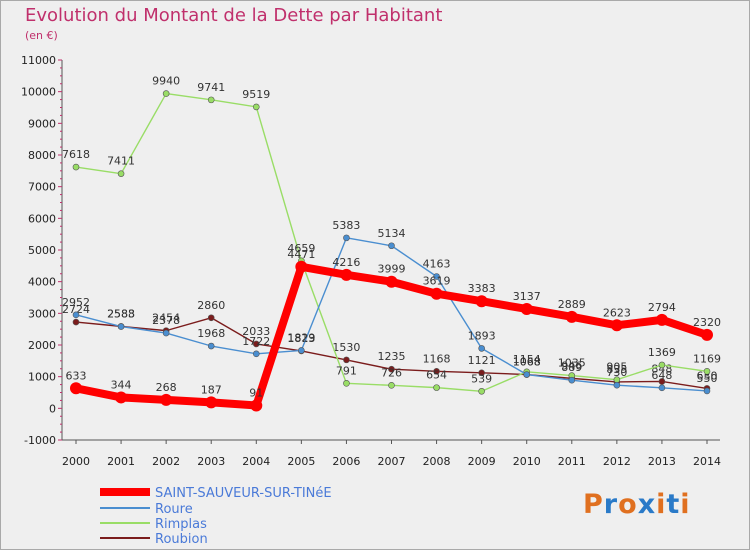 This screenshot has width=750, height=550. Describe the element at coordinates (42, 377) in the screenshot. I see `y-tick-label: 1000` at that location.